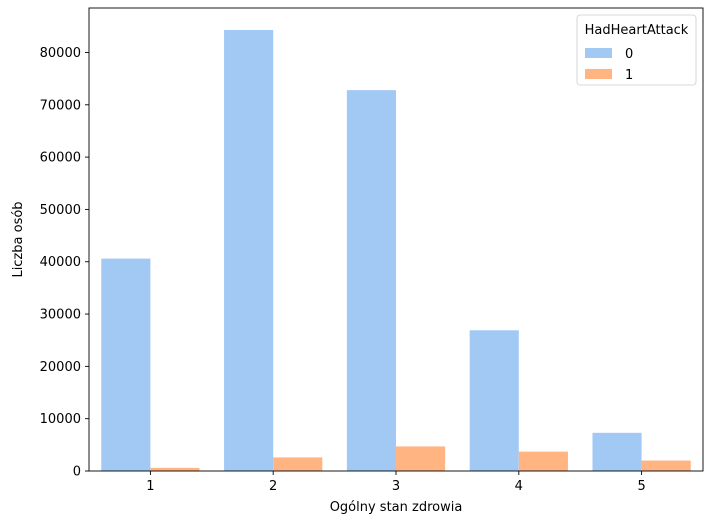  I want to click on legend-items: 01, so click(609, 65).